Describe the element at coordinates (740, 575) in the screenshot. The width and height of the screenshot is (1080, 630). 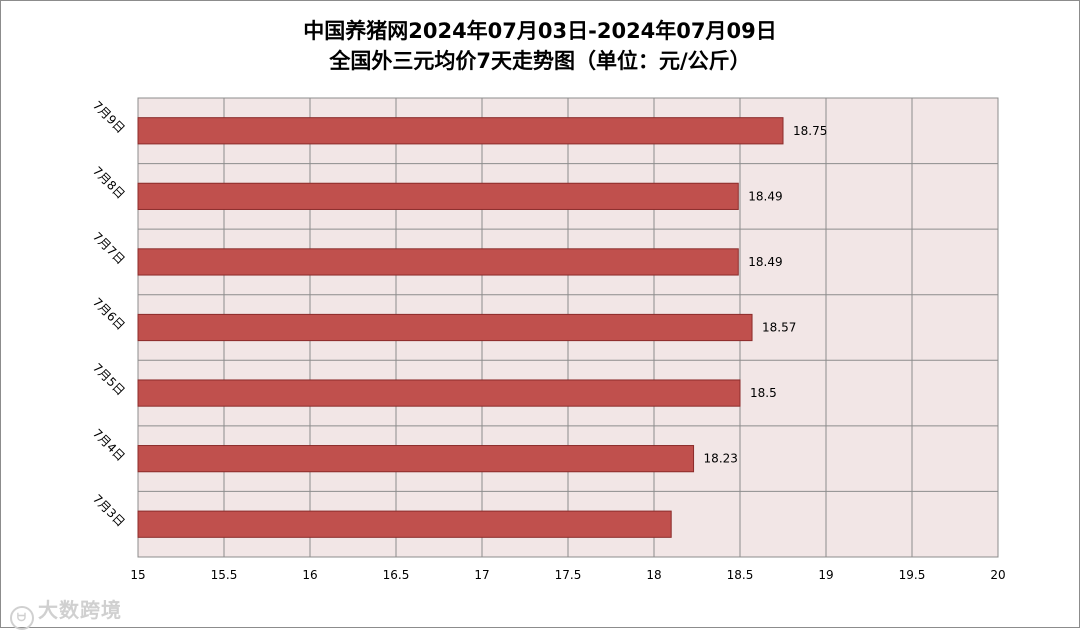
I see `x-tick-label: 18.5` at that location.